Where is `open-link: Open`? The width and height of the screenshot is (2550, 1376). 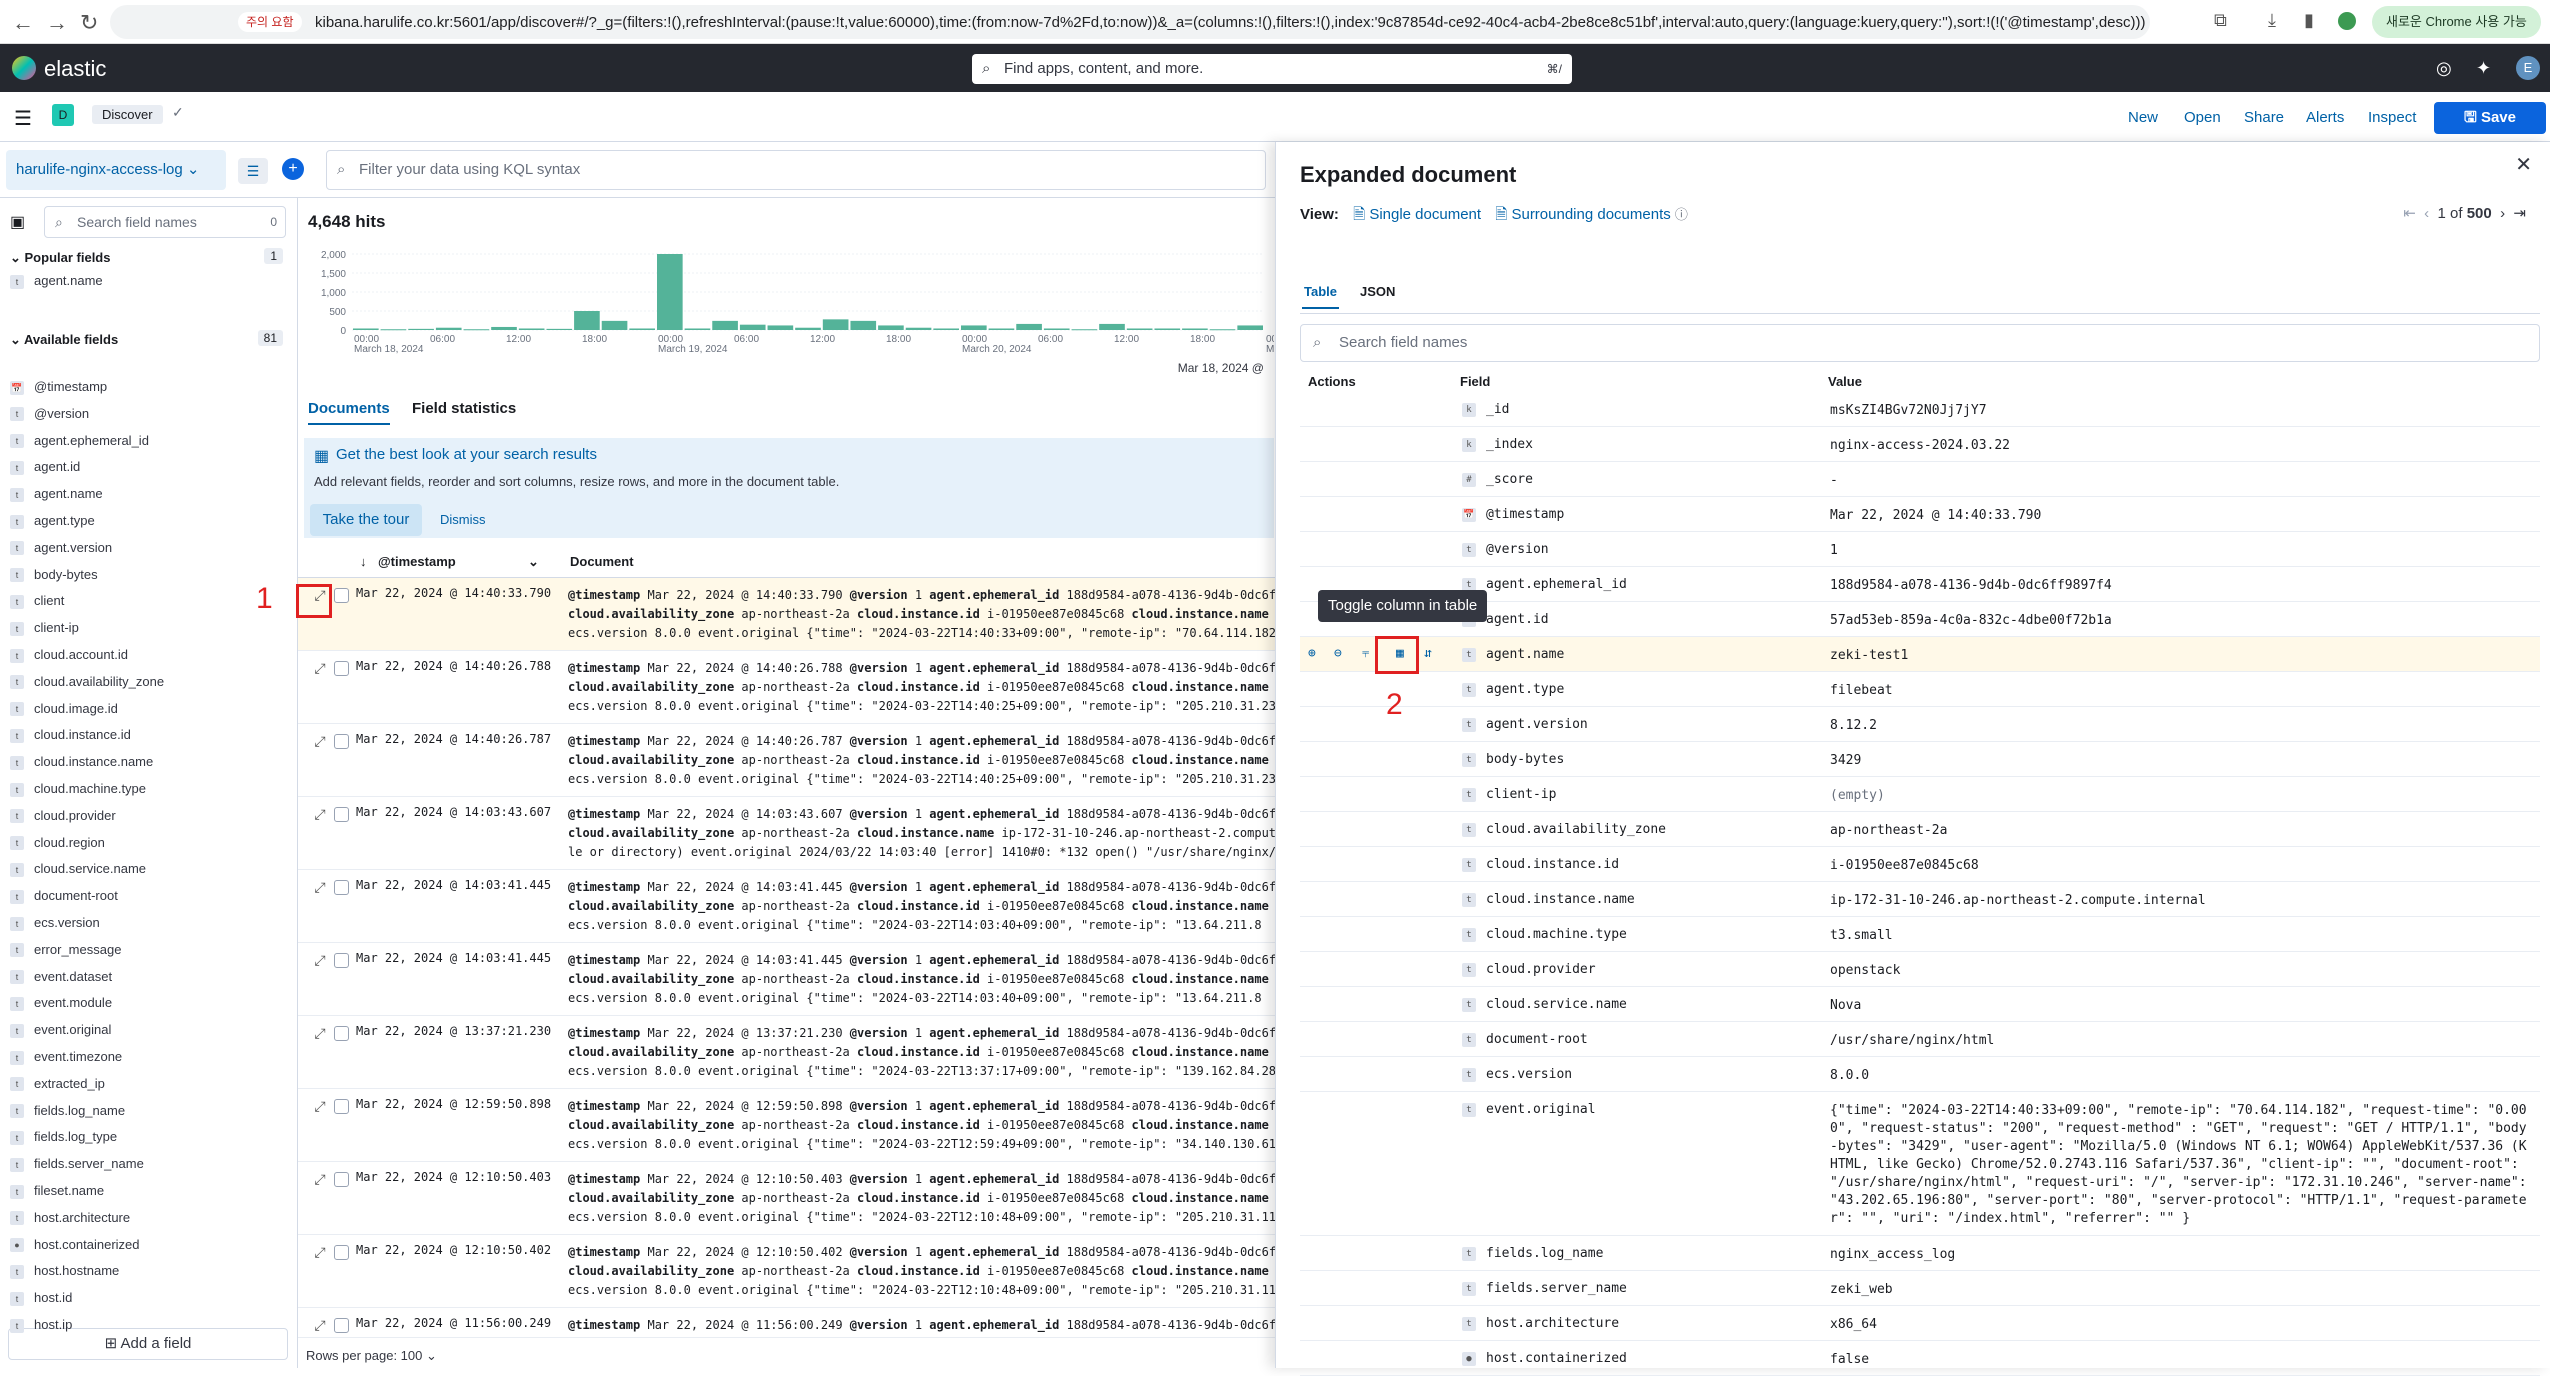 open-link: Open is located at coordinates (2202, 117).